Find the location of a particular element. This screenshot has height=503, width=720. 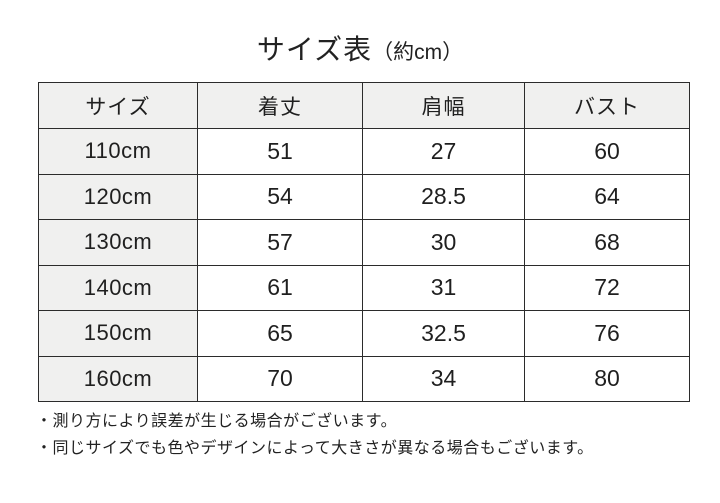

table-row: 160cm 70 34 80 is located at coordinates (364, 378).